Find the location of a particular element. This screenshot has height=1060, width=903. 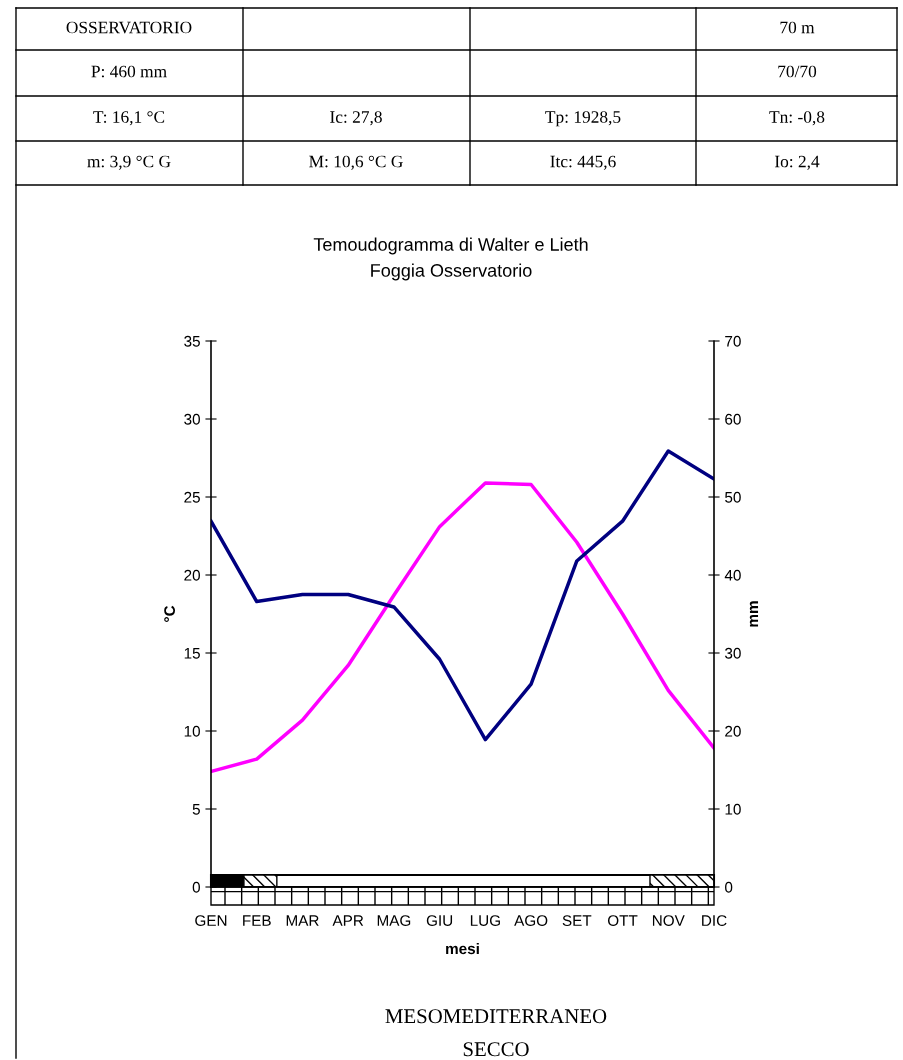

y2-axis-title: mm is located at coordinates (754, 614).